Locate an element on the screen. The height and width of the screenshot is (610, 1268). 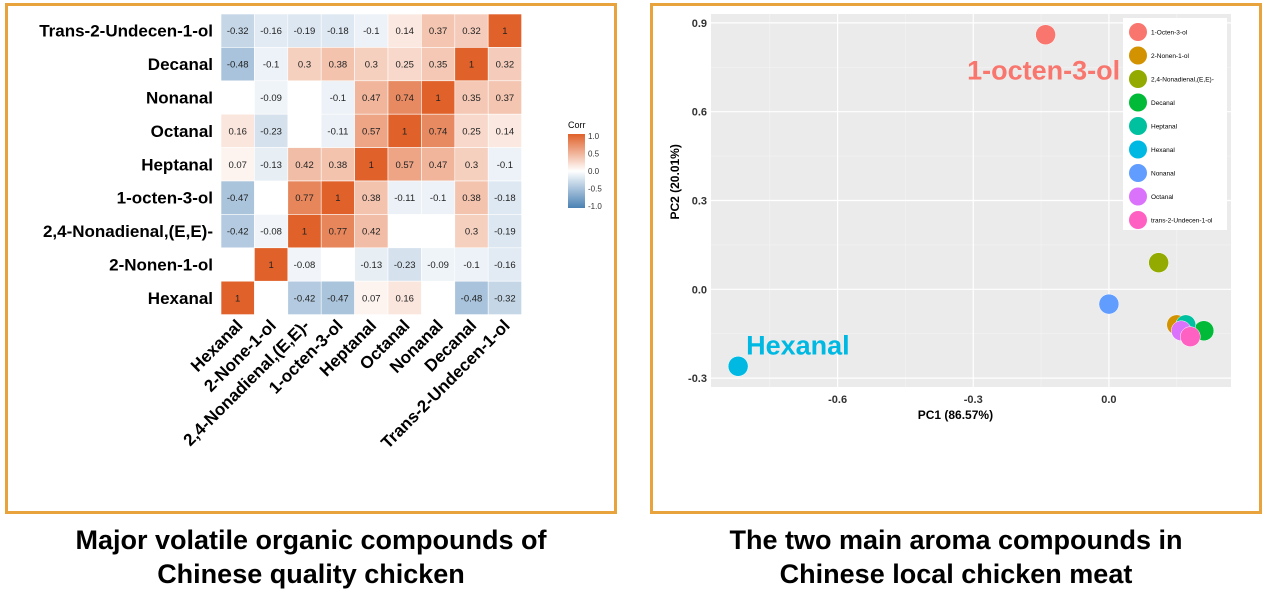
heatmap-caption-line-2: Chinese quality chicken is located at coordinates (311, 574).